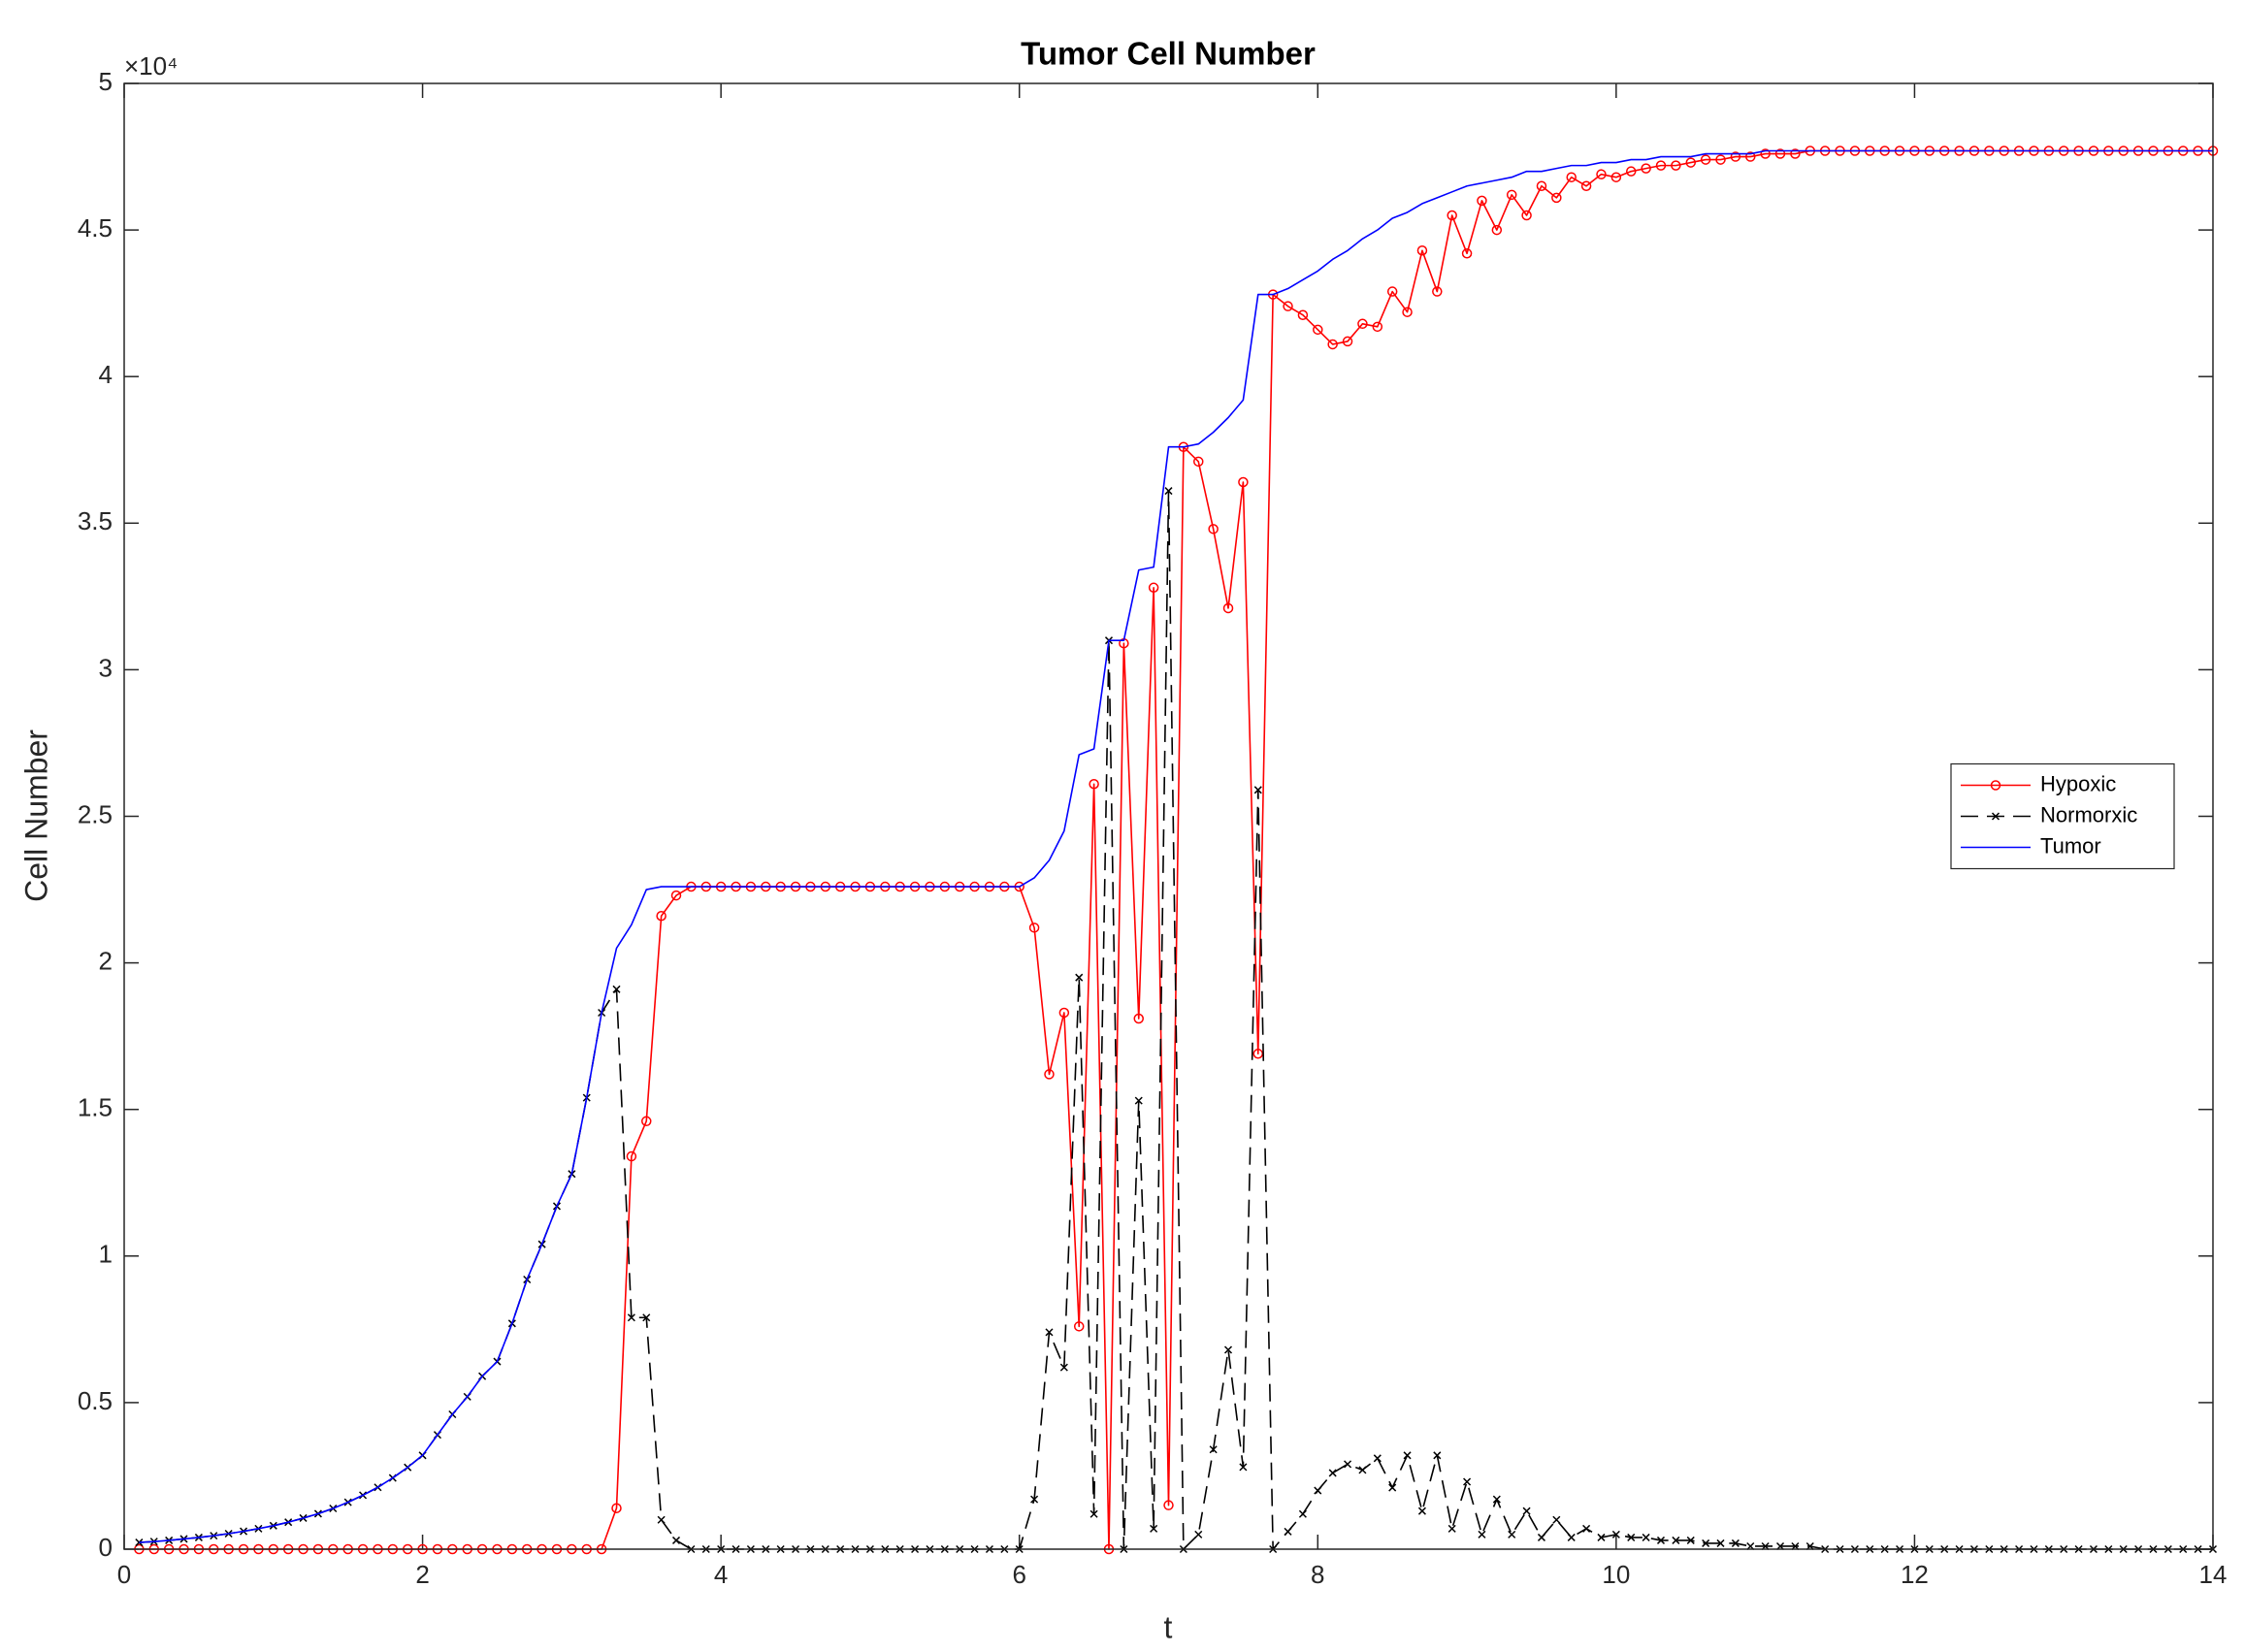 Image resolution: width=2244 pixels, height=1652 pixels. I want to click on chart-title: Tumor Cell Number, so click(1168, 54).